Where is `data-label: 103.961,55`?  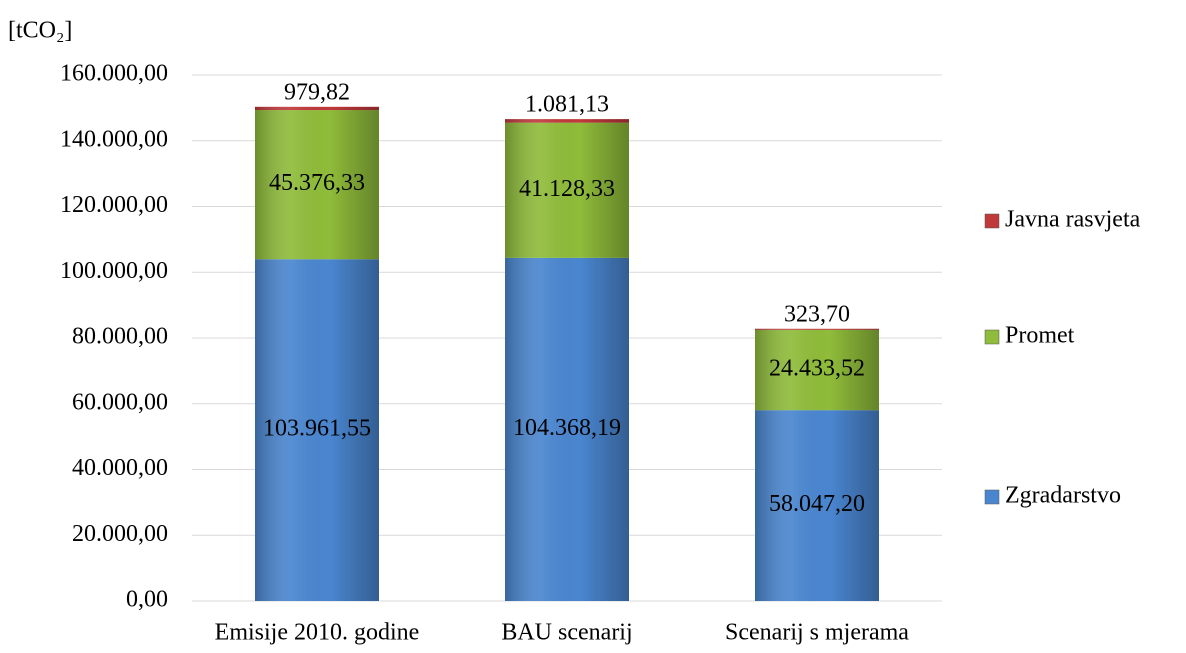
data-label: 103.961,55 is located at coordinates (317, 429).